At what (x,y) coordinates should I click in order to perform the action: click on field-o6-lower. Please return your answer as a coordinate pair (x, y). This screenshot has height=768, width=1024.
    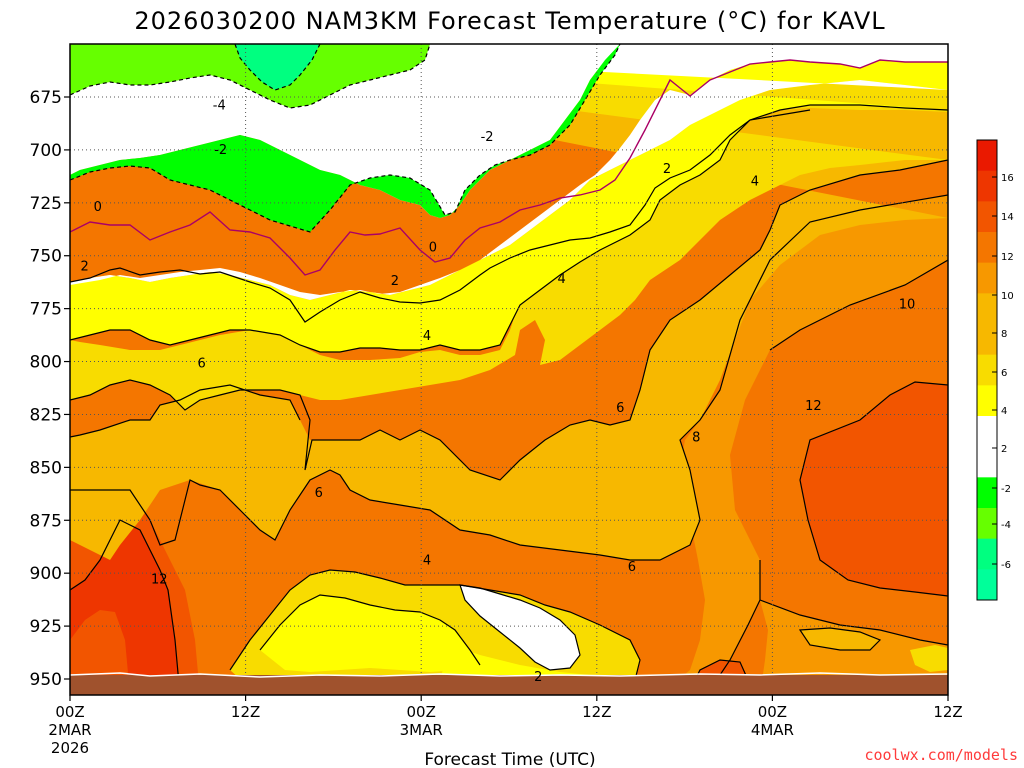
    Looking at the image, I should click on (840, 639).